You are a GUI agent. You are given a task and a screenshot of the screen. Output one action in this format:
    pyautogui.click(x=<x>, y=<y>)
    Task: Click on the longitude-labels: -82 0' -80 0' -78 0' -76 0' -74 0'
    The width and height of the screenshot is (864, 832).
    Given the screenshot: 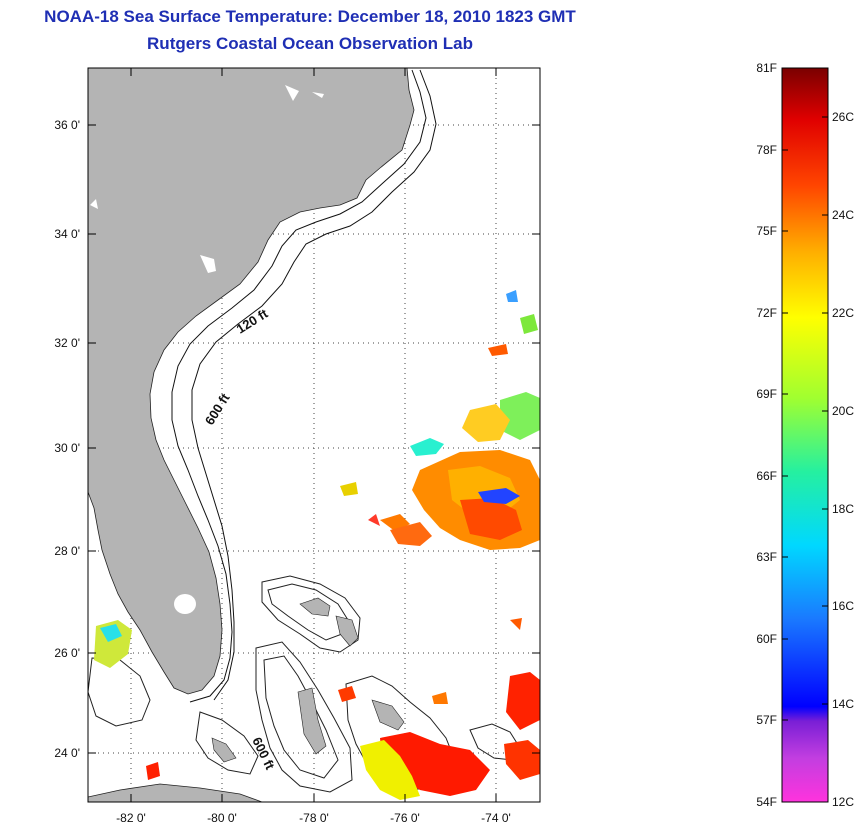 What is the action you would take?
    pyautogui.click(x=313, y=818)
    